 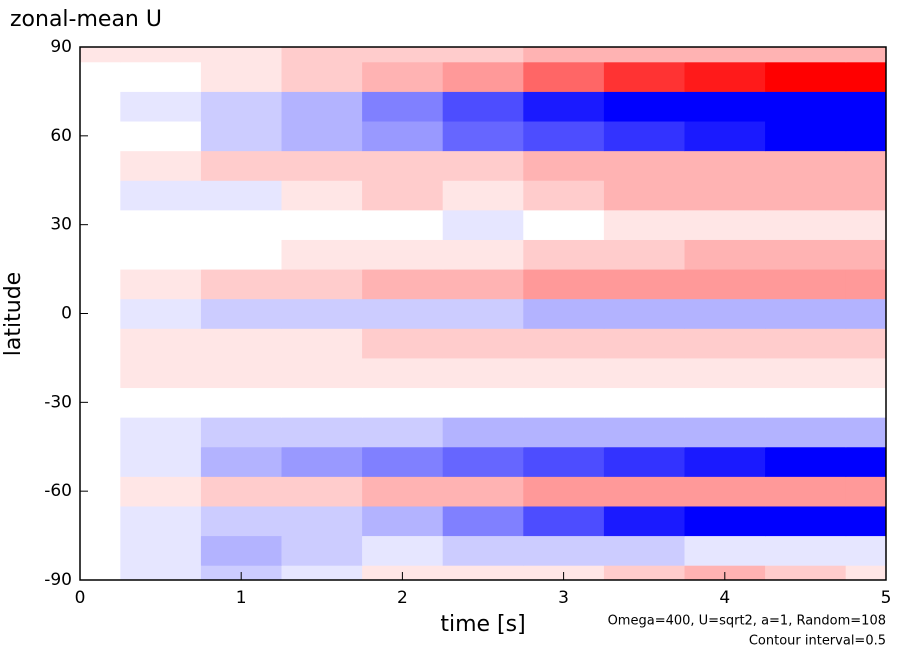 What do you see at coordinates (86, 19) in the screenshot?
I see `chart-title: zonal-mean U` at bounding box center [86, 19].